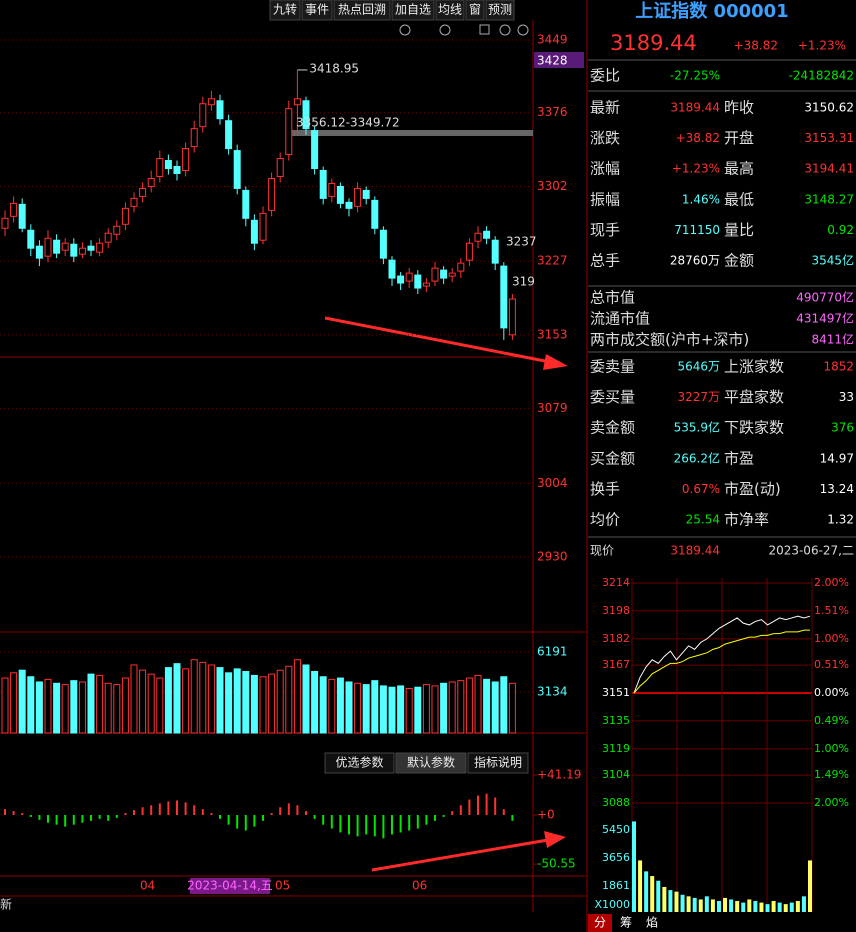 This screenshot has width=856, height=932. Describe the element at coordinates (605, 520) in the screenshot. I see `label: 均价` at that location.